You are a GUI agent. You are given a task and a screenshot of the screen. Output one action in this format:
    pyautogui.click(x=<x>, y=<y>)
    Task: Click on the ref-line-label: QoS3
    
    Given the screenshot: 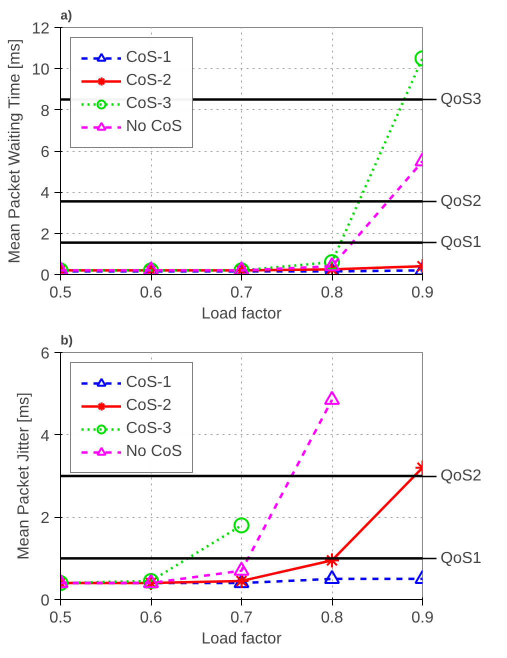 What is the action you would take?
    pyautogui.click(x=461, y=99)
    